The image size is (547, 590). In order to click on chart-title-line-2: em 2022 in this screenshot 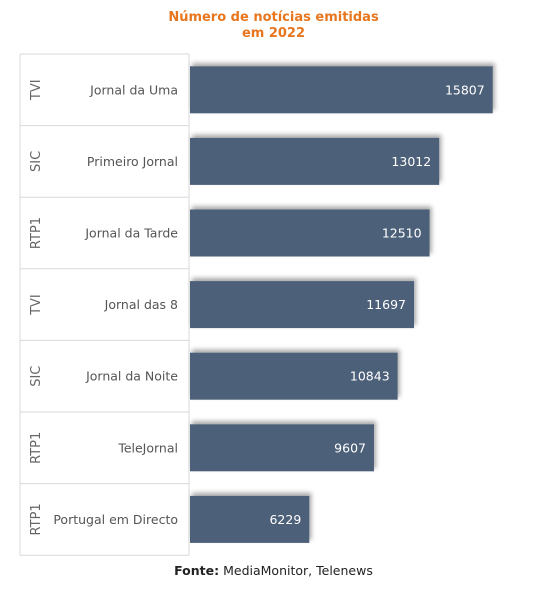, I will do `click(273, 33)`.